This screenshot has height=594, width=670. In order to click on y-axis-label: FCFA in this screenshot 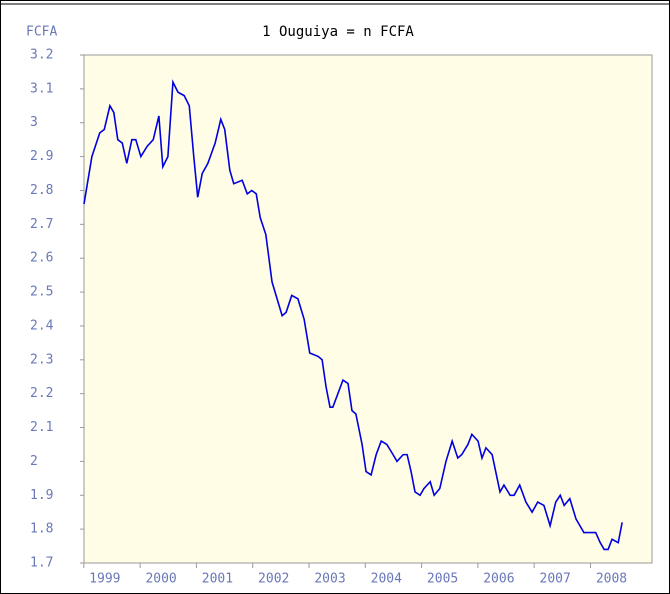, I will do `click(41, 32)`.